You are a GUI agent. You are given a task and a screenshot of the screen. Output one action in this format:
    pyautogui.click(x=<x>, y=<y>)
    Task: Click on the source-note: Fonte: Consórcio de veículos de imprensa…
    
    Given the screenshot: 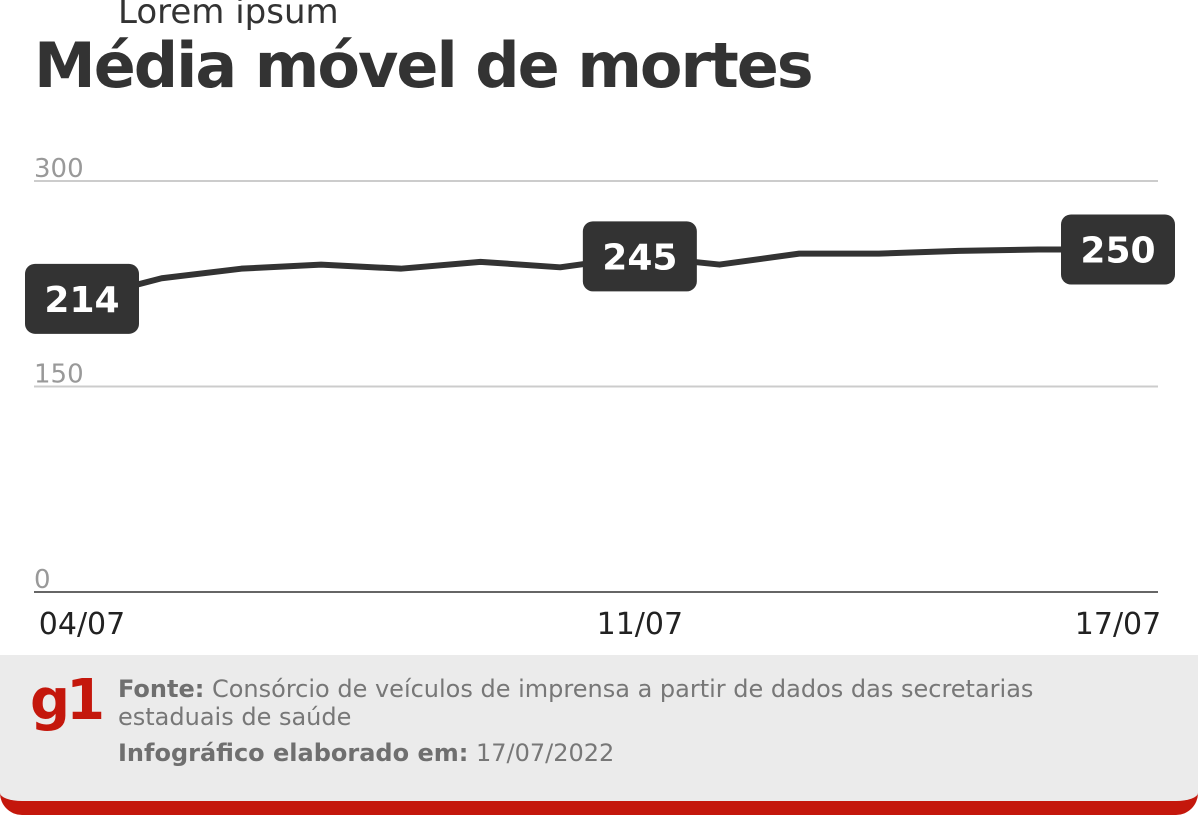 What is the action you would take?
    pyautogui.click(x=628, y=703)
    